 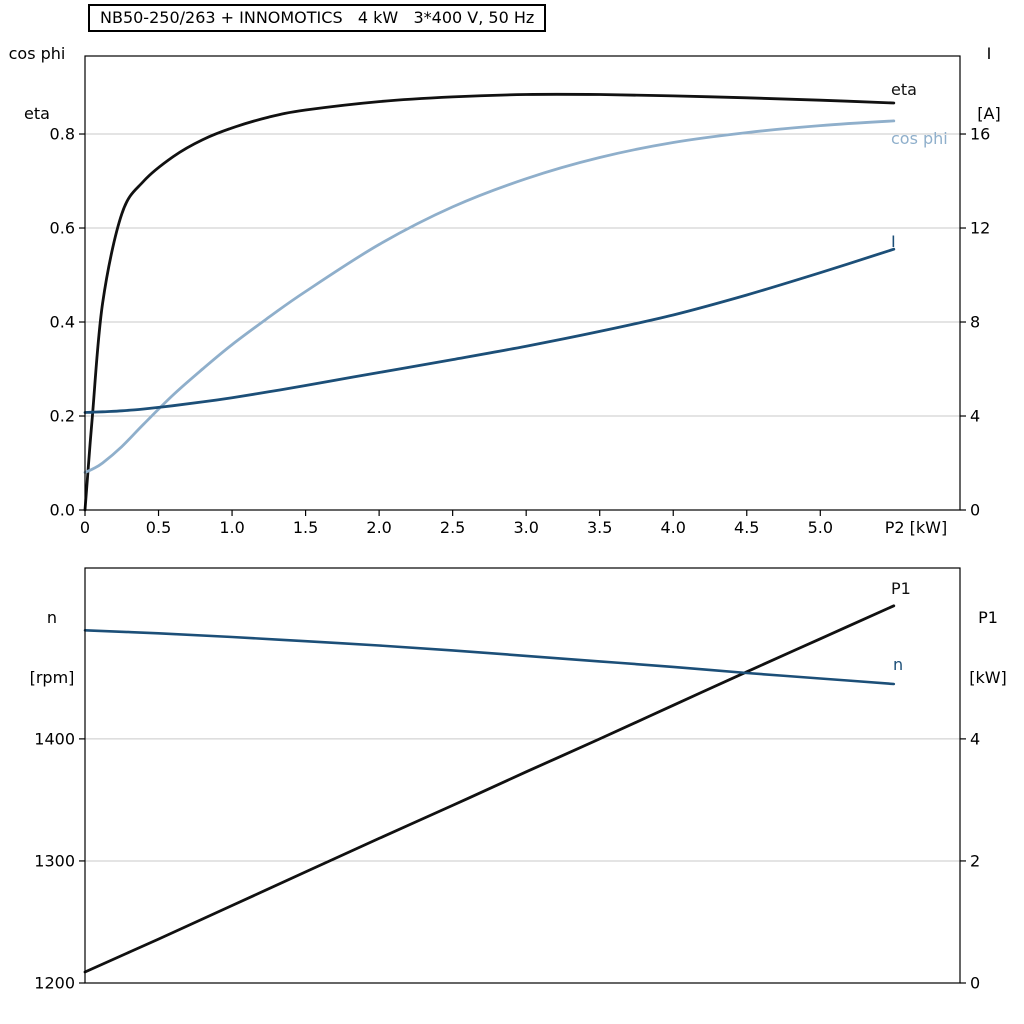 I want to click on svg-text: P1, so click(x=901, y=588).